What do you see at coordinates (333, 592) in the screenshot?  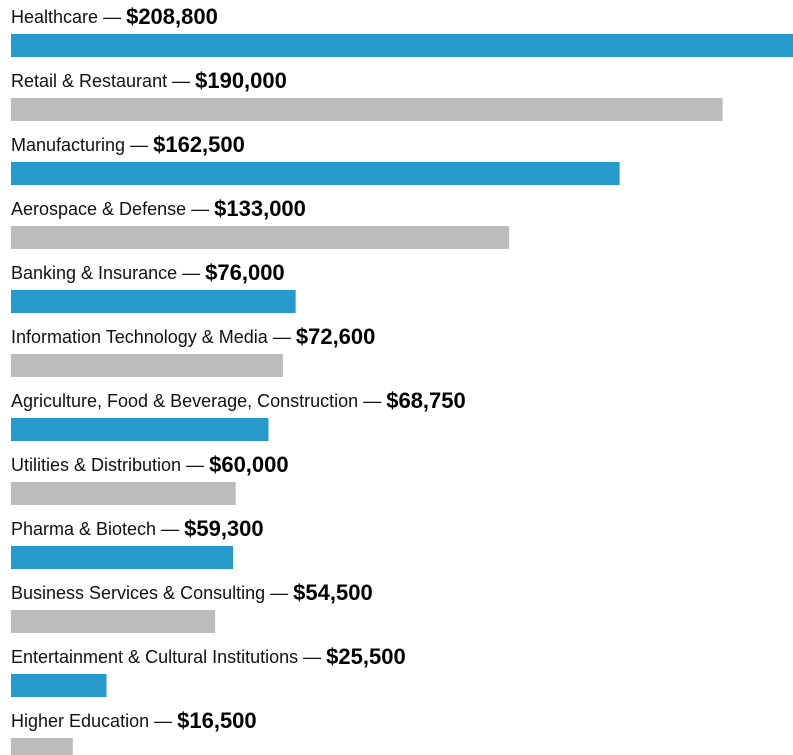 I see `value-label: $54,500` at bounding box center [333, 592].